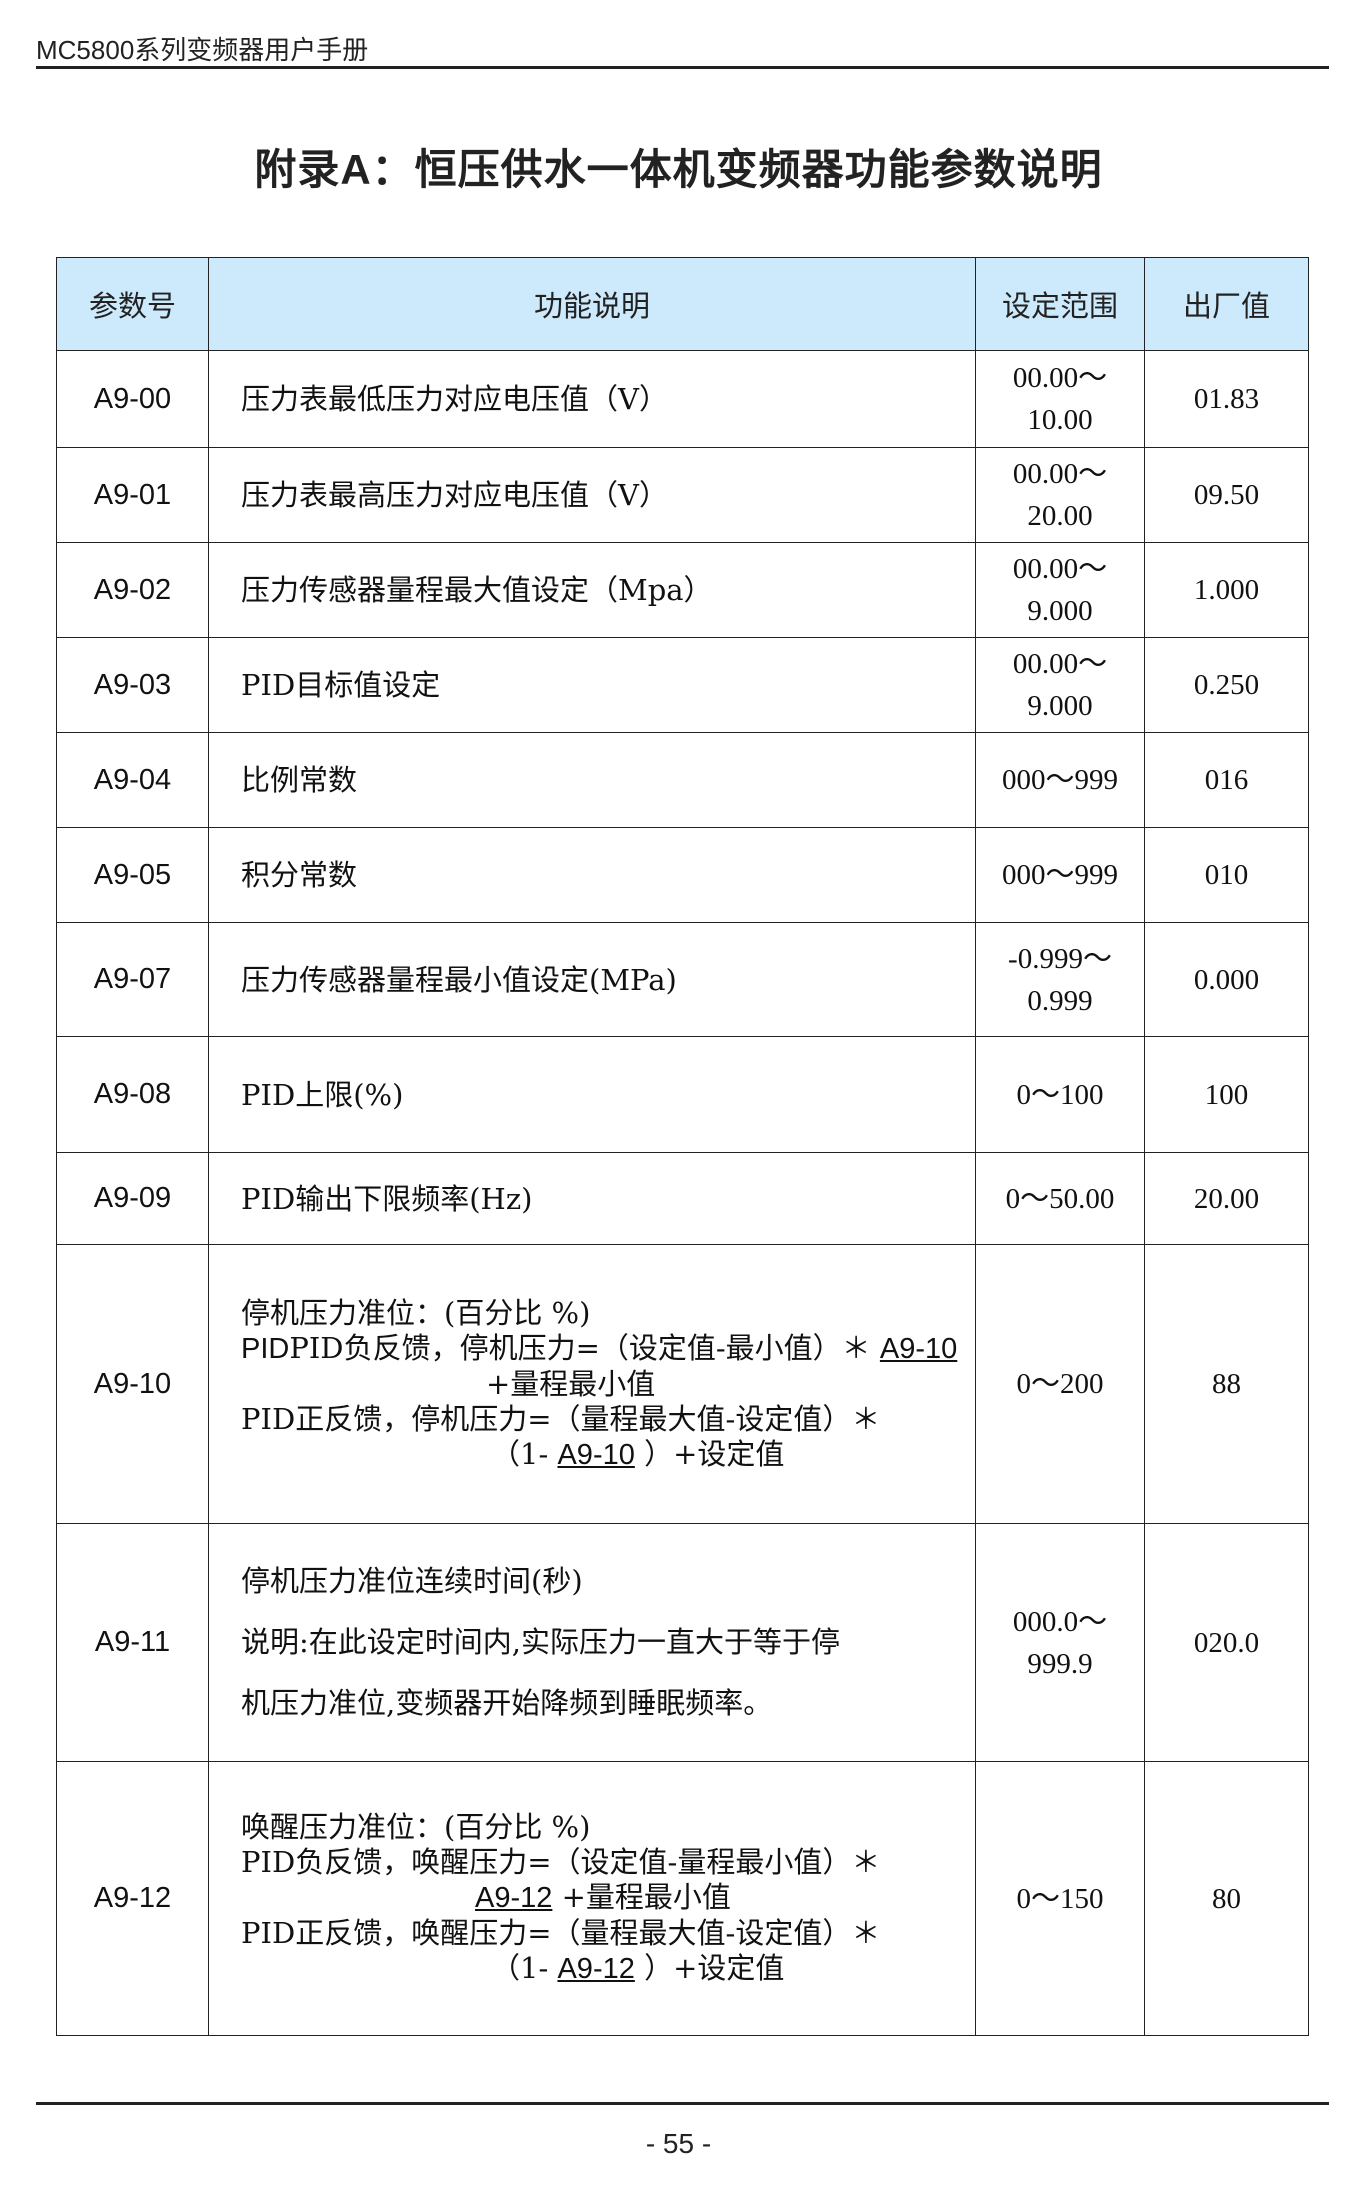  I want to click on param-description: PID上限(%), so click(592, 1094).